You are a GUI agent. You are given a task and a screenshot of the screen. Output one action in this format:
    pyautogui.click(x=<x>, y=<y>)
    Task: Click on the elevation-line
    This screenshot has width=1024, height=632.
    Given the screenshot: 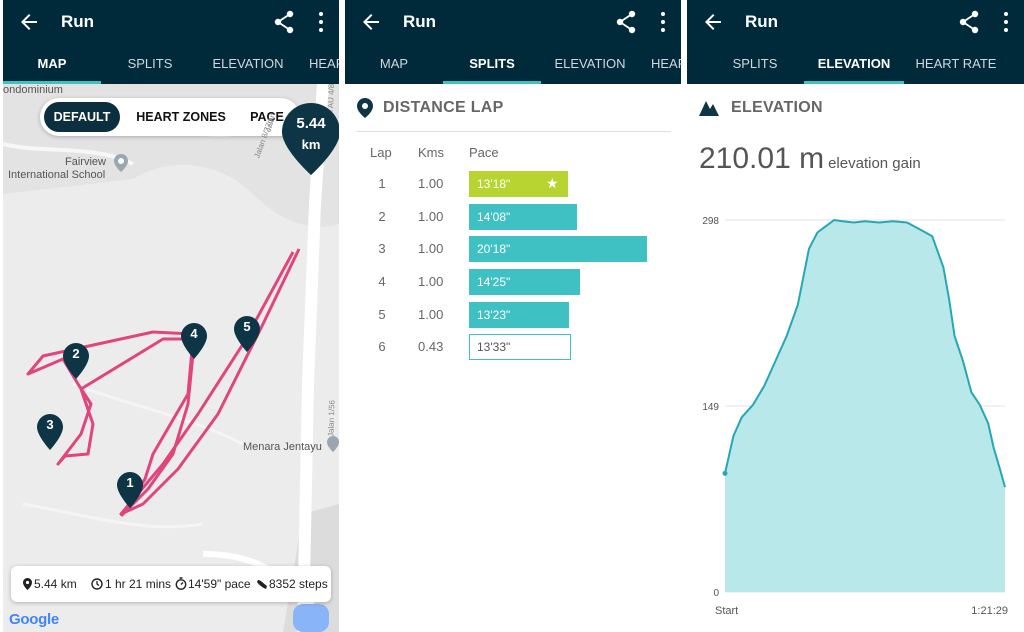 What is the action you would take?
    pyautogui.click(x=865, y=353)
    